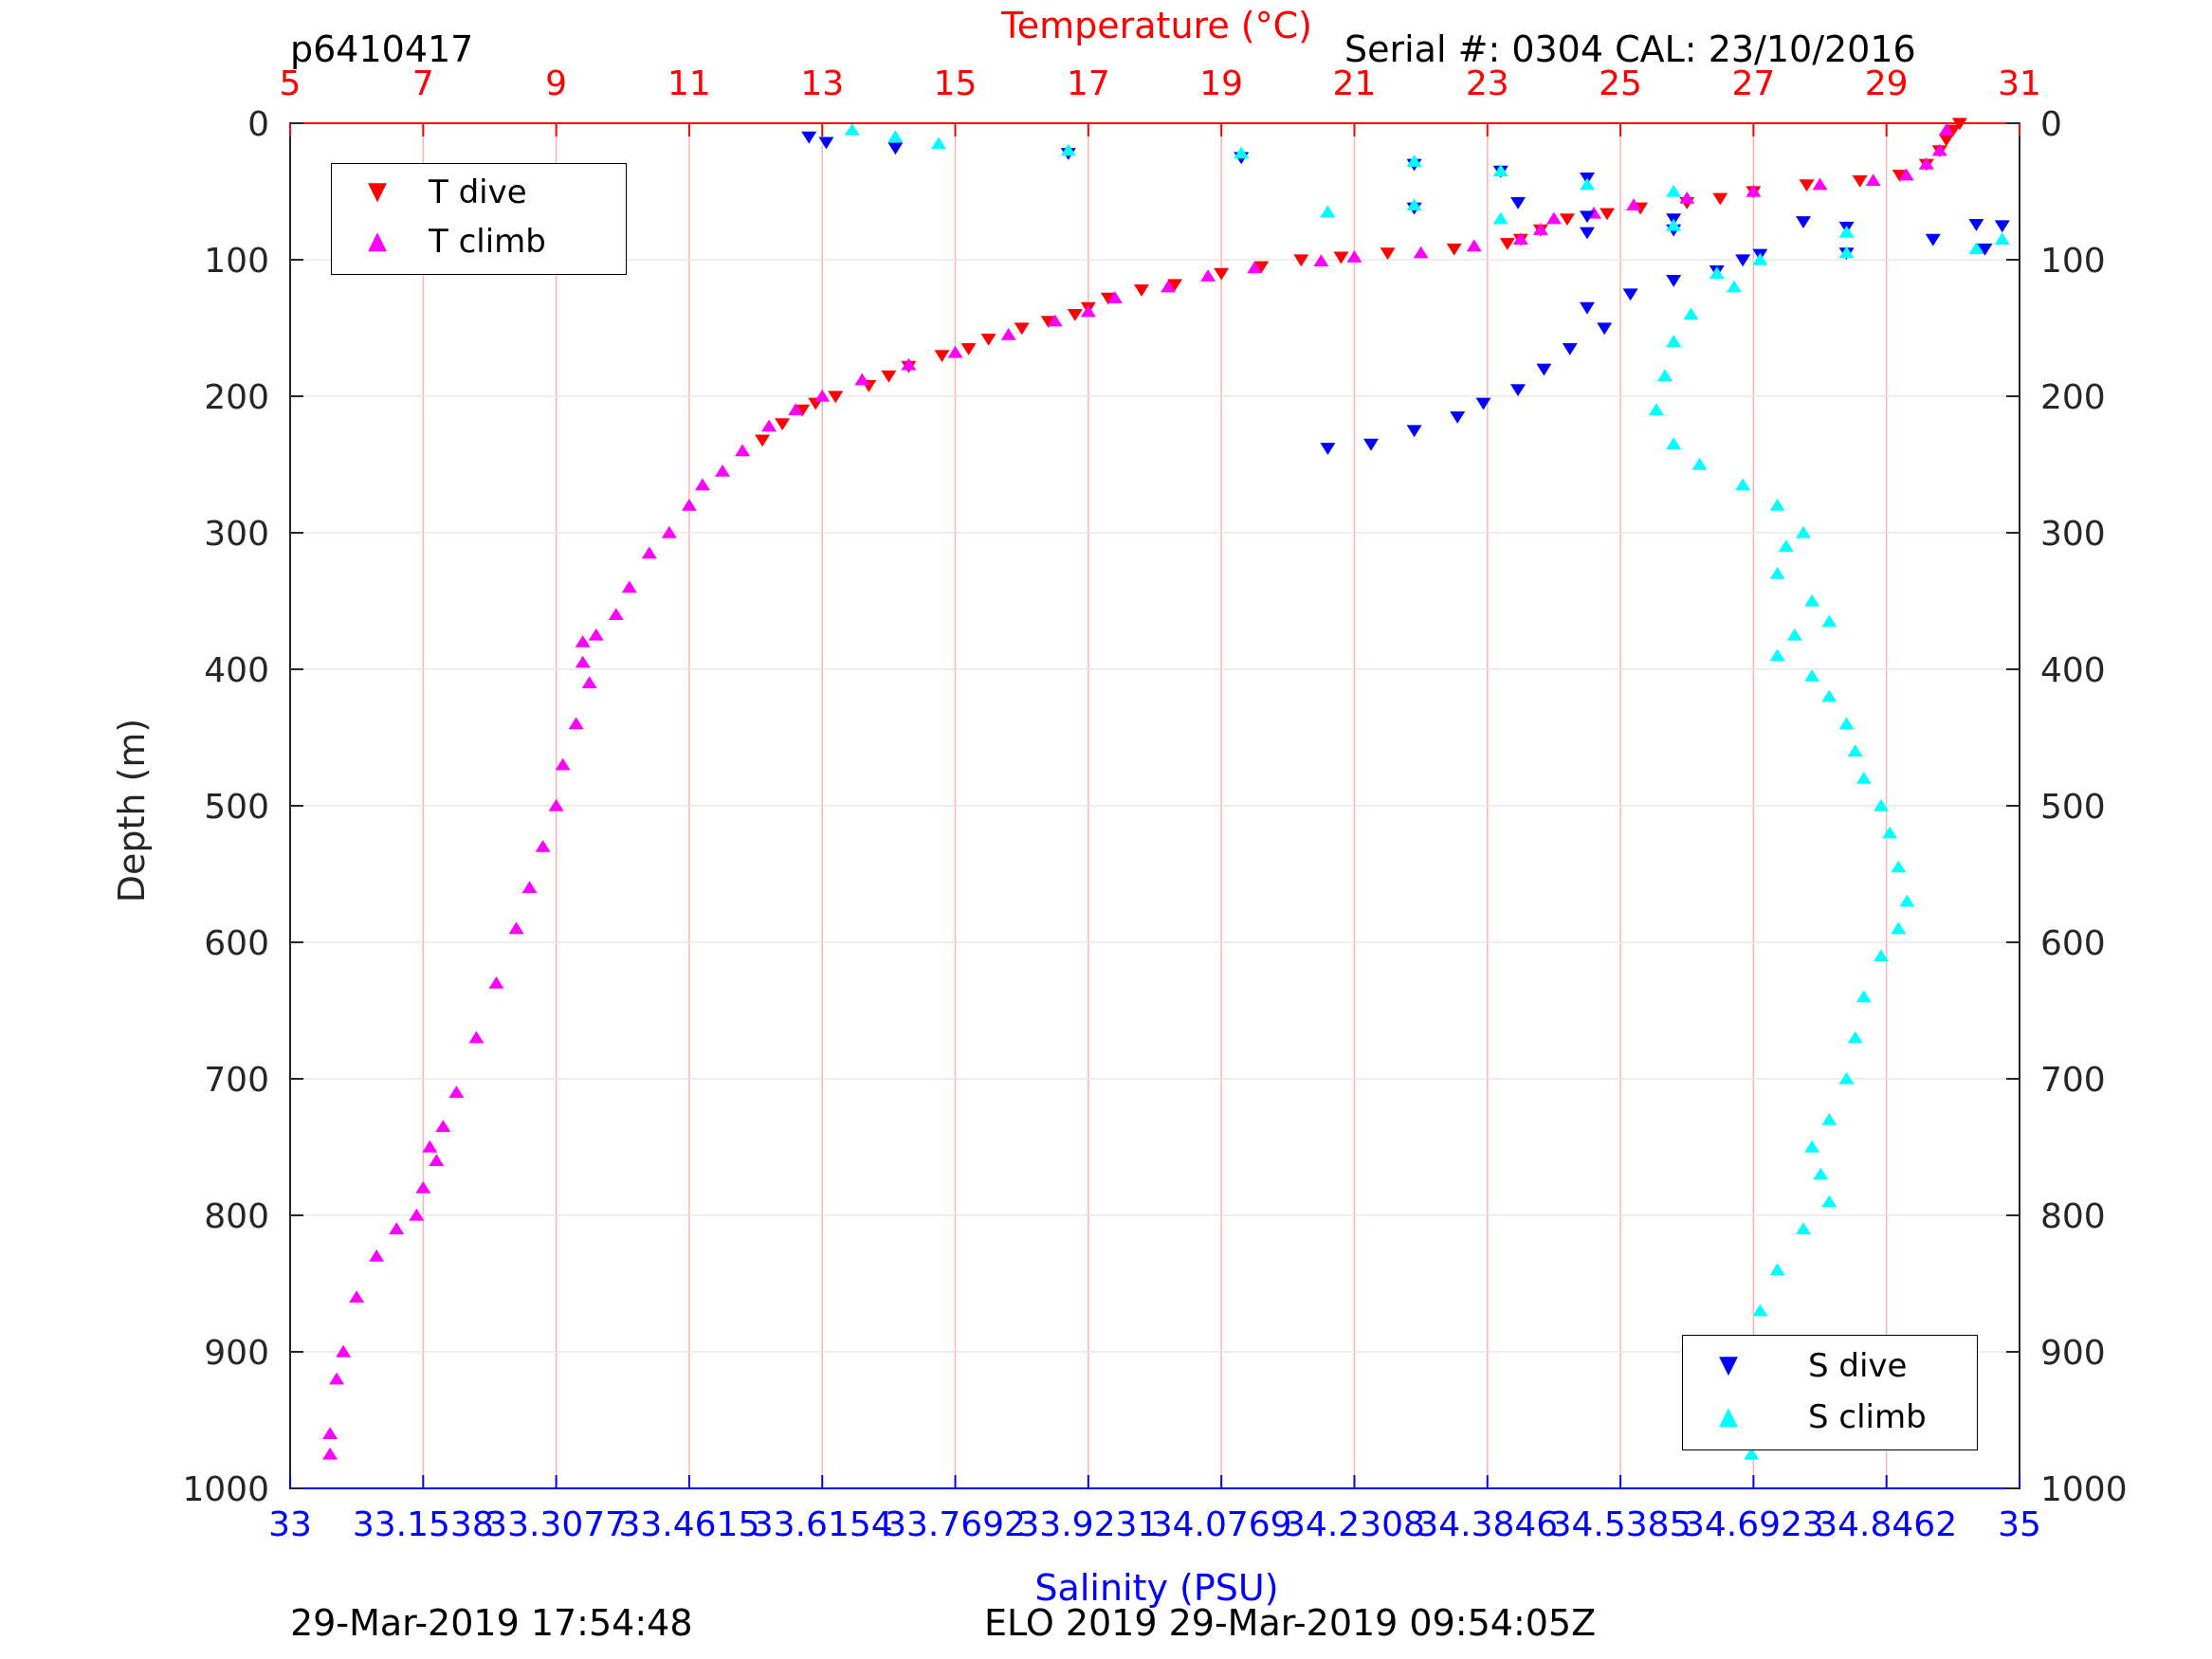  What do you see at coordinates (236, 1216) in the screenshot?
I see `depth-tick-label-left: 800` at bounding box center [236, 1216].